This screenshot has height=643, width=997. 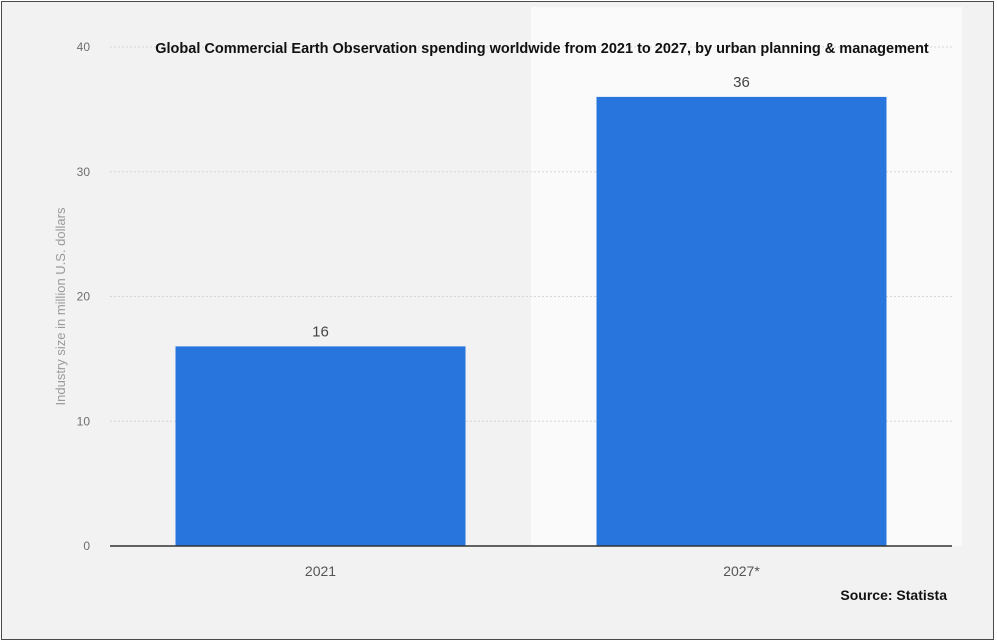 I want to click on y-tick-label: 40, so click(x=84, y=47).